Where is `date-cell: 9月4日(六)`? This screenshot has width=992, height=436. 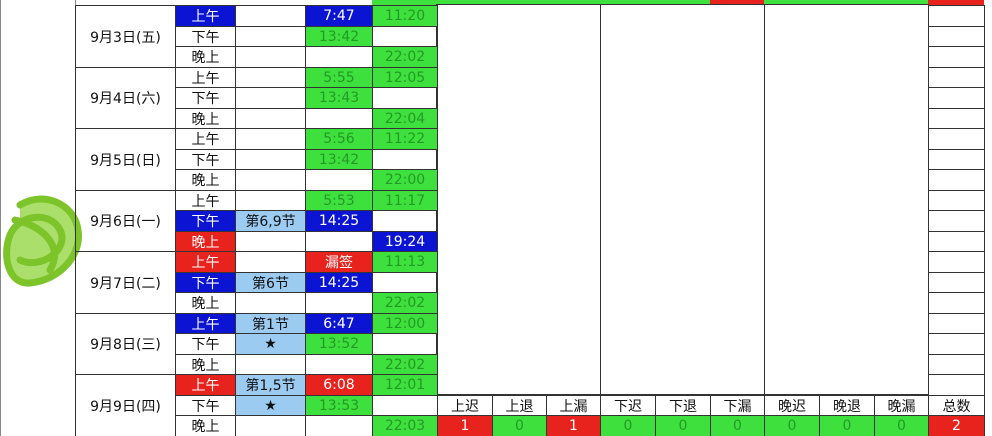
date-cell: 9月4日(六) is located at coordinates (125, 98).